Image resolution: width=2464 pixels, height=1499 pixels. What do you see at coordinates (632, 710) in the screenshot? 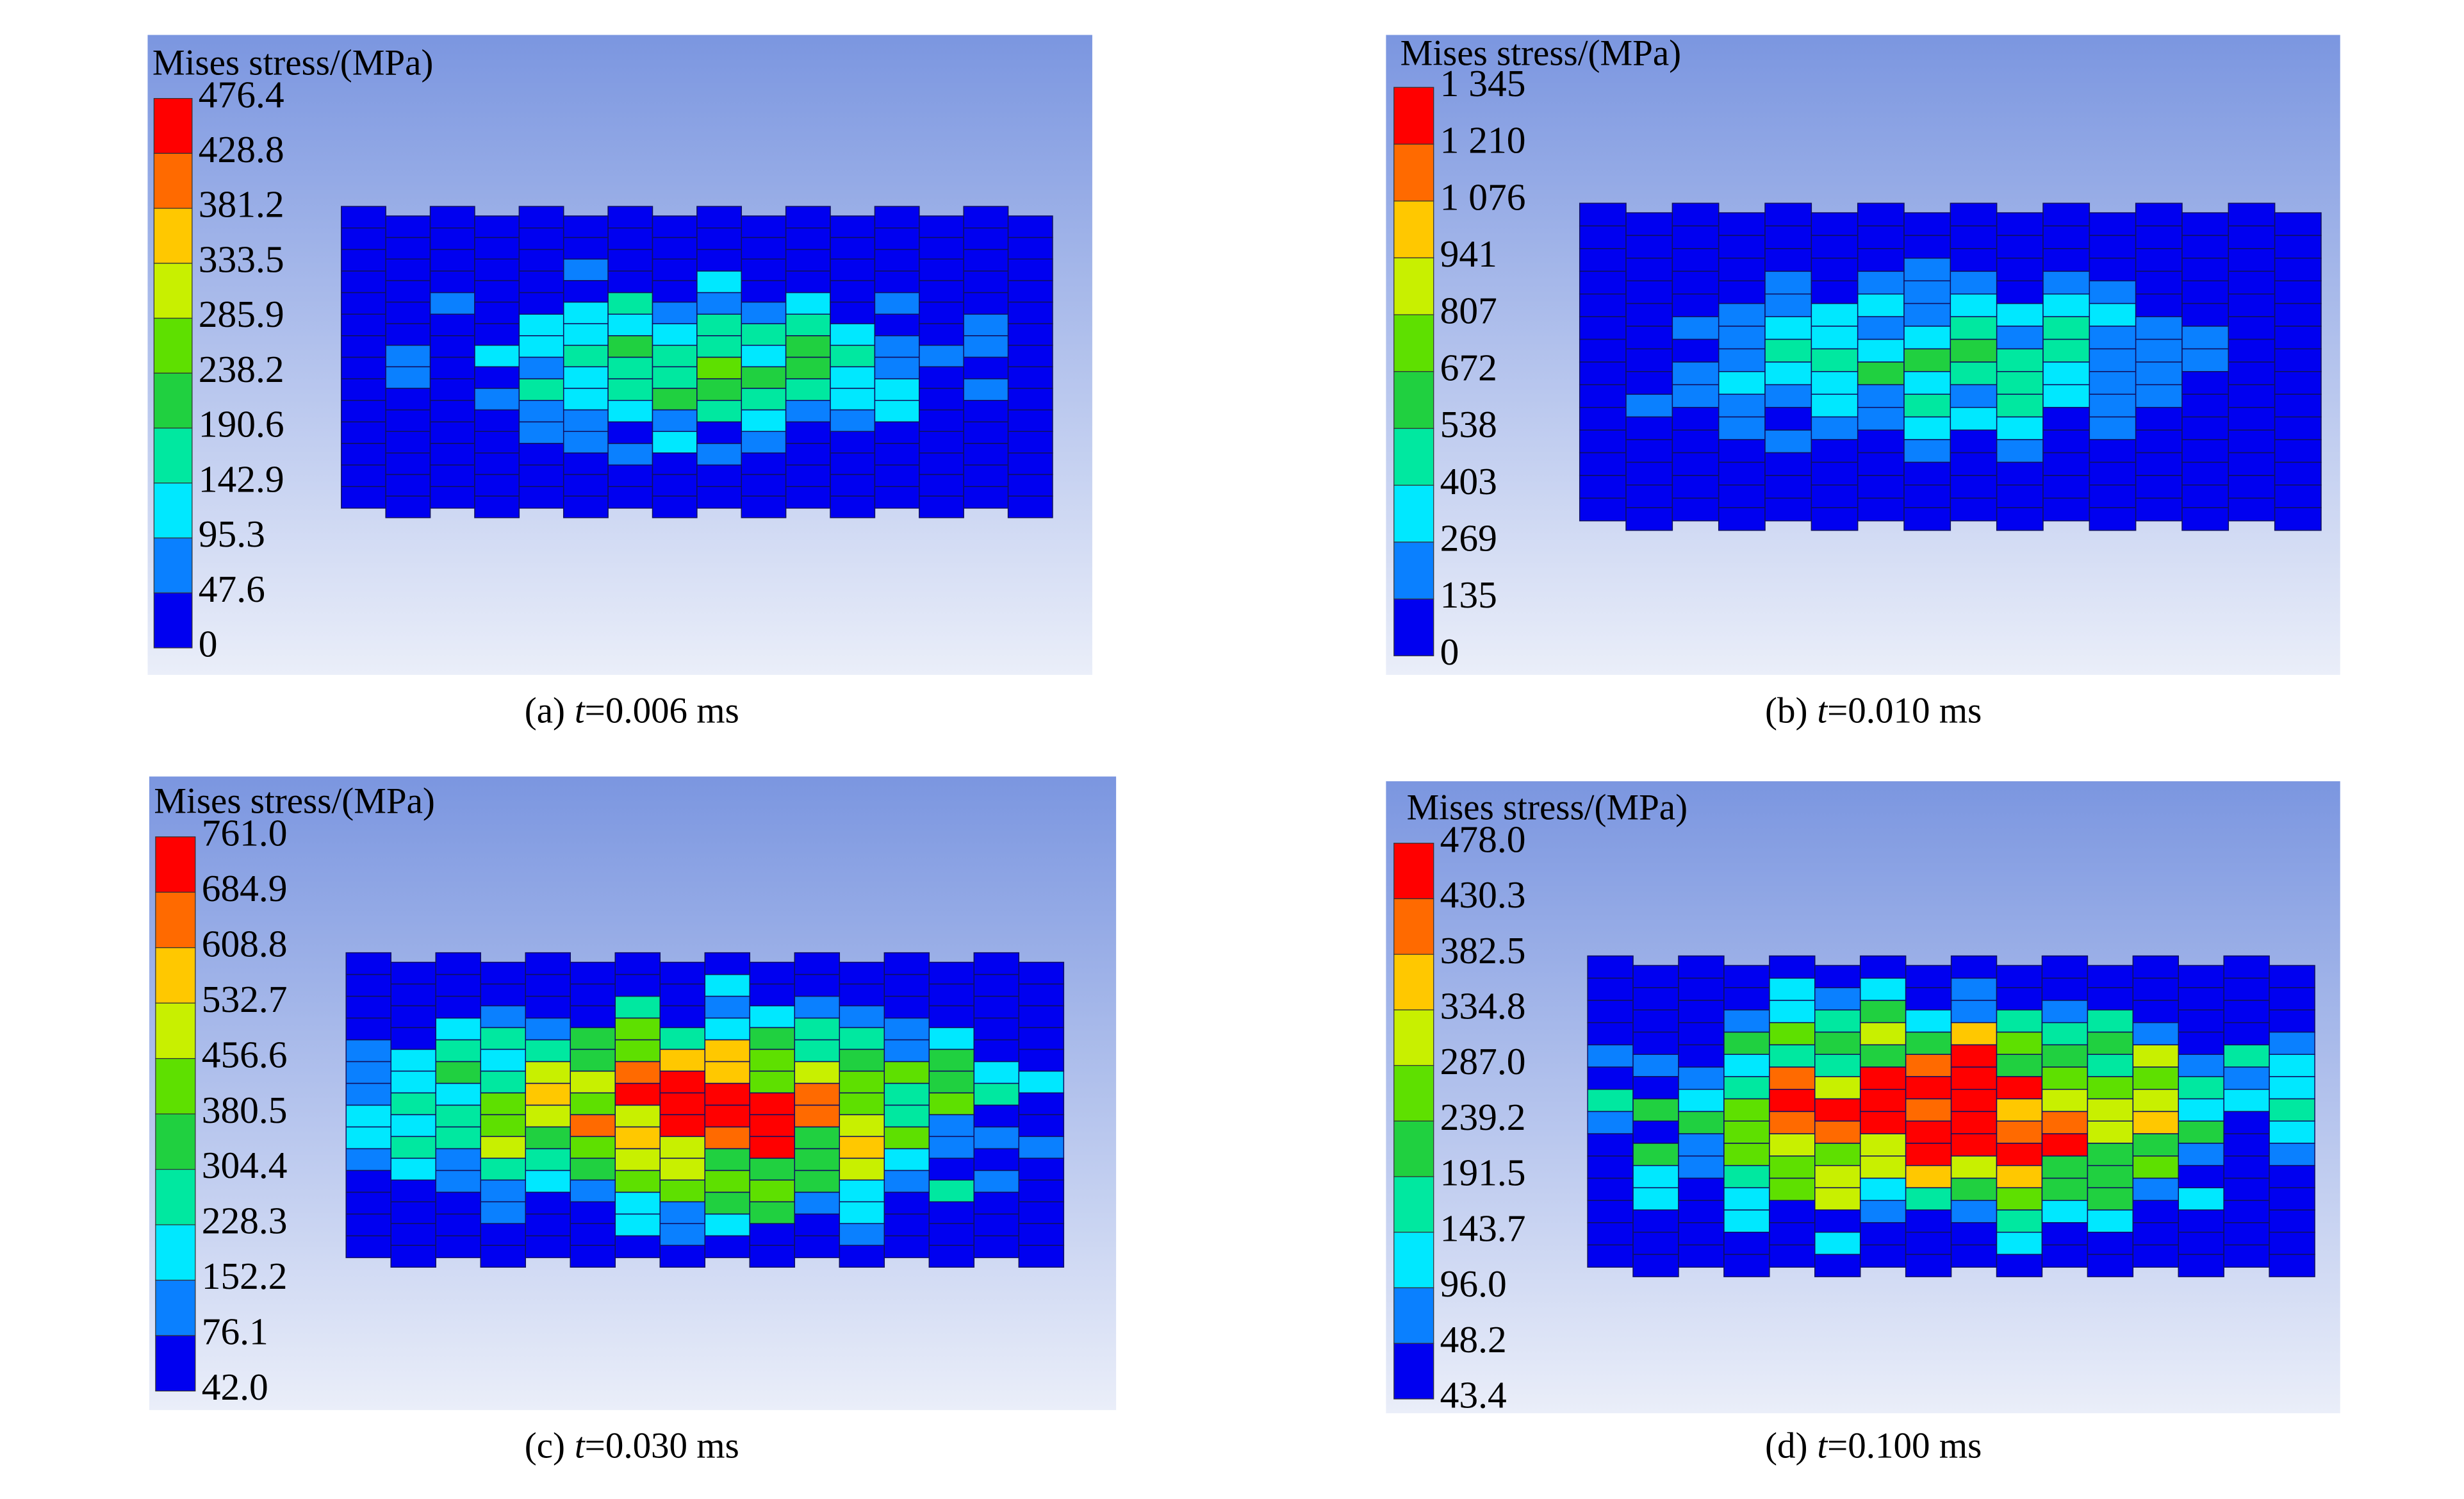
I see `caption: (a) t=0.006 ms` at bounding box center [632, 710].